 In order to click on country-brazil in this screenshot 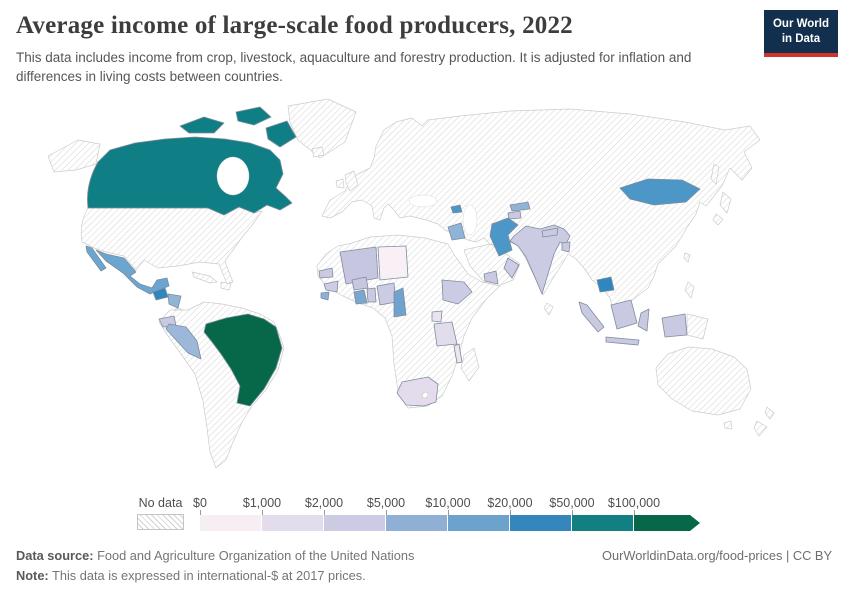, I will do `click(243, 360)`.